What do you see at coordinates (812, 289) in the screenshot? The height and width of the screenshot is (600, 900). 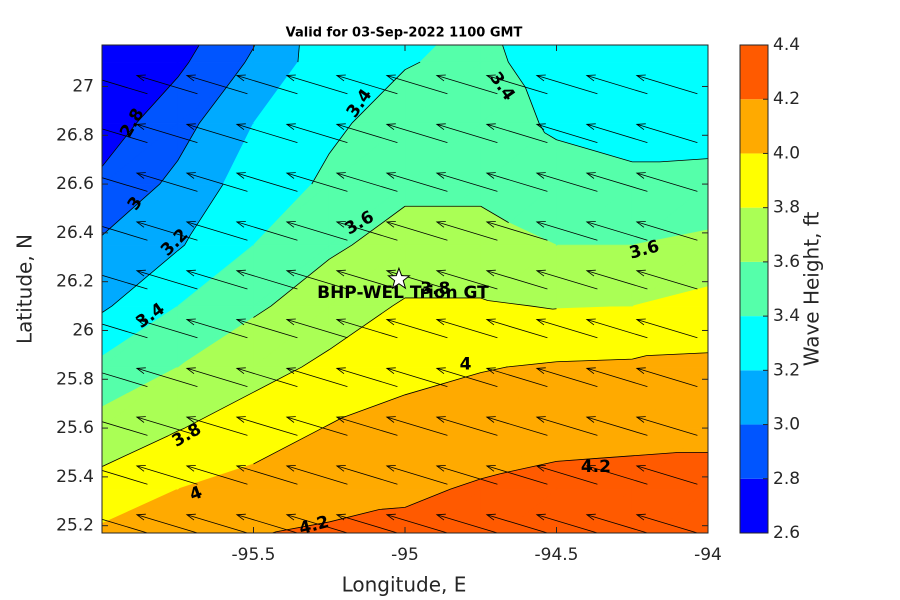 I see `colorbar-label: Wave Height, ft` at bounding box center [812, 289].